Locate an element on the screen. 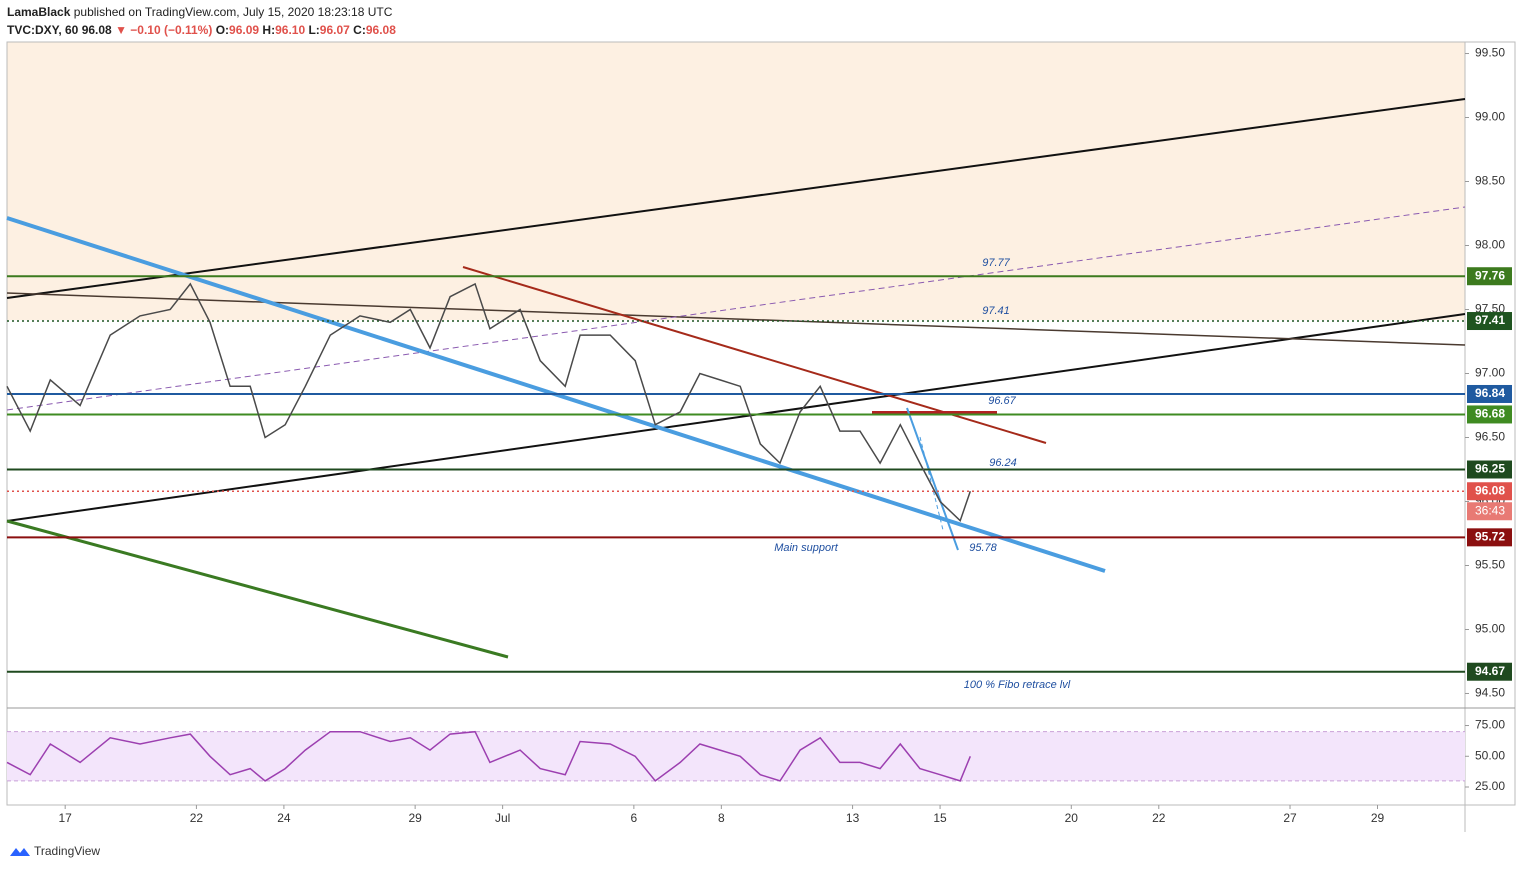 The width and height of the screenshot is (1520, 870). rsi-band is located at coordinates (736, 756).